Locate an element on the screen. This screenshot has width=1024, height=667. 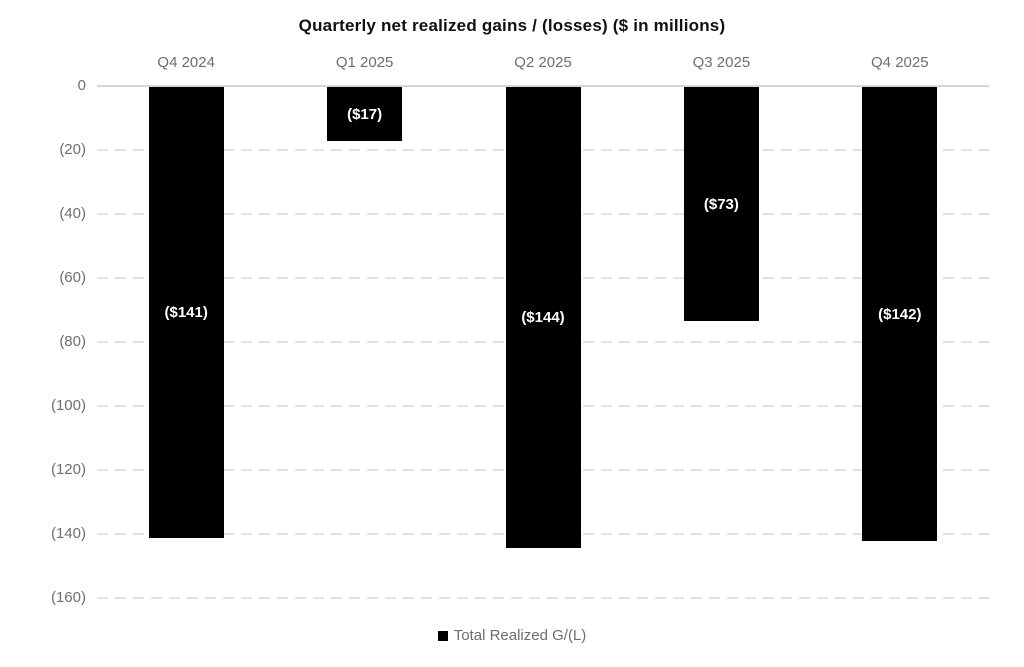
bar-value-label: ($144) is located at coordinates (543, 317).